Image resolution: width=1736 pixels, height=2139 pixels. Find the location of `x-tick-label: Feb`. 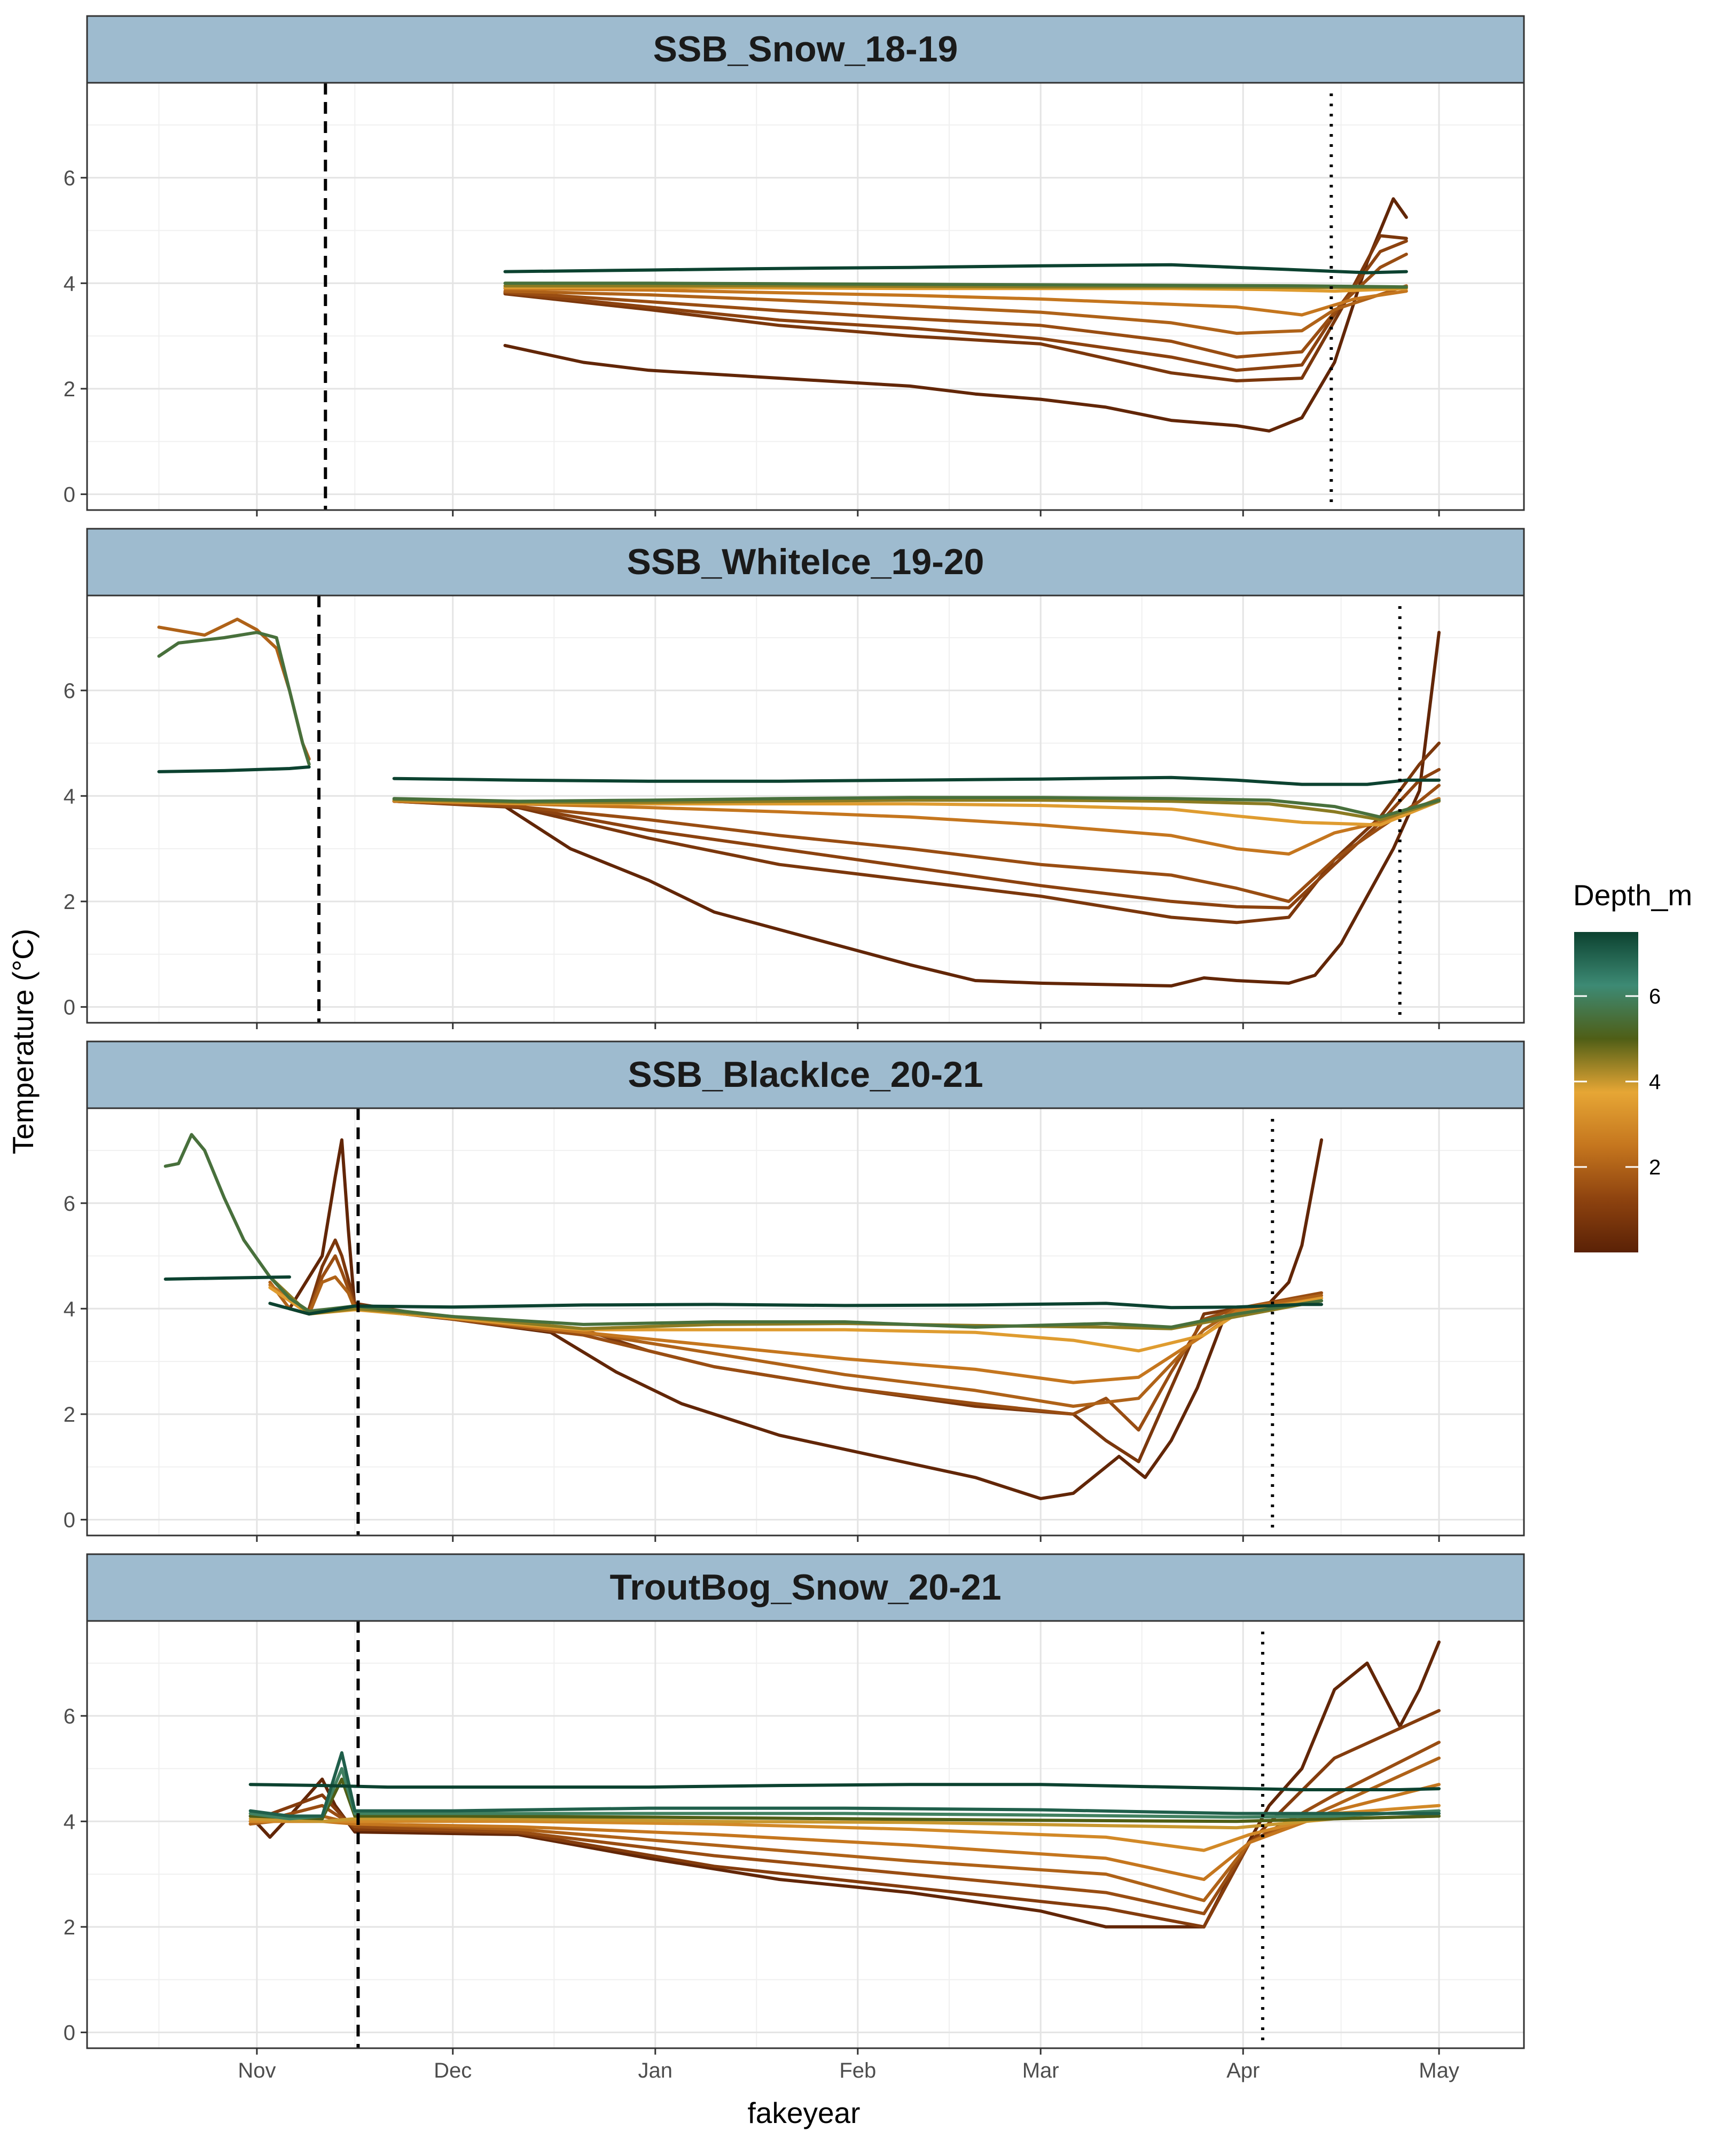

x-tick-label: Feb is located at coordinates (858, 2070).